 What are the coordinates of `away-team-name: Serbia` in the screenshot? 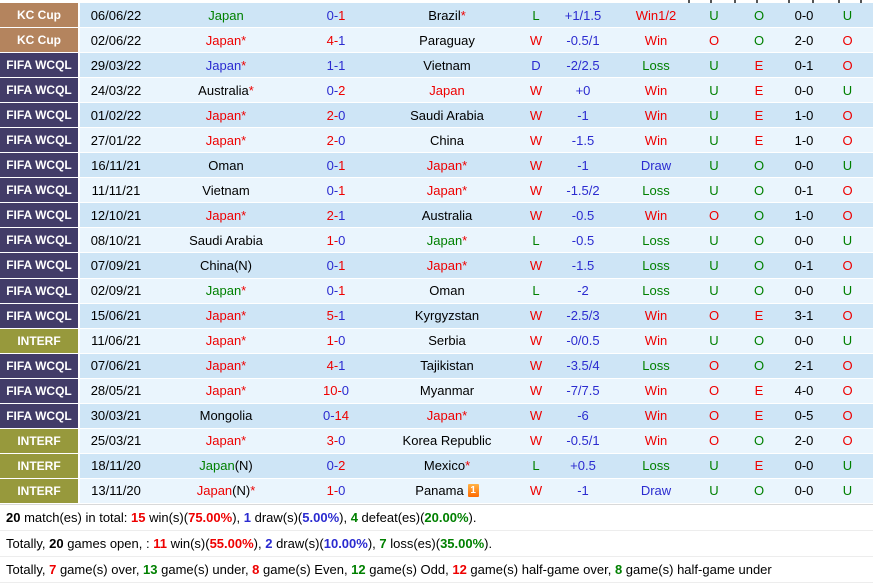 It's located at (447, 341).